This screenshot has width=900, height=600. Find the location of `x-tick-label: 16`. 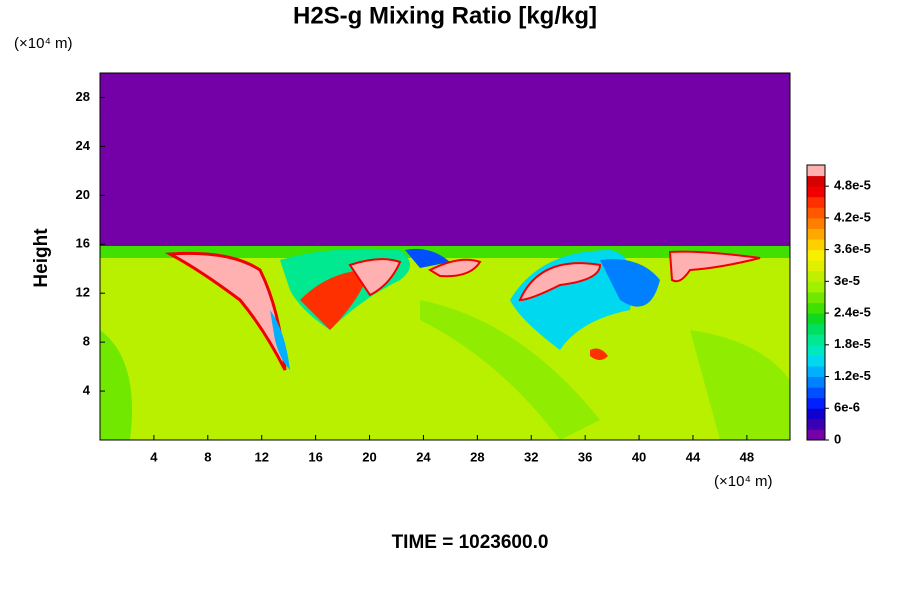

x-tick-label: 16 is located at coordinates (315, 456).